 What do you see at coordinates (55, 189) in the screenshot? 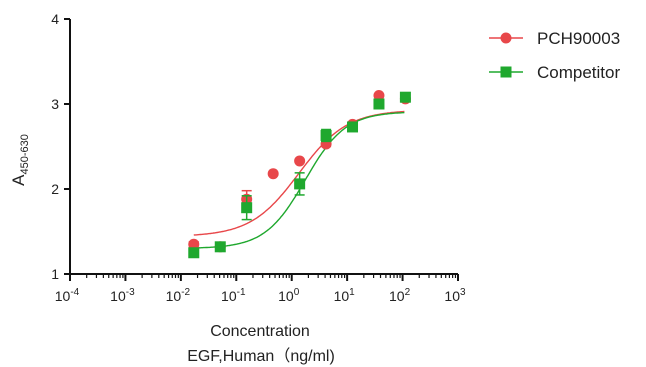
I see `y-tick-label: 2` at bounding box center [55, 189].